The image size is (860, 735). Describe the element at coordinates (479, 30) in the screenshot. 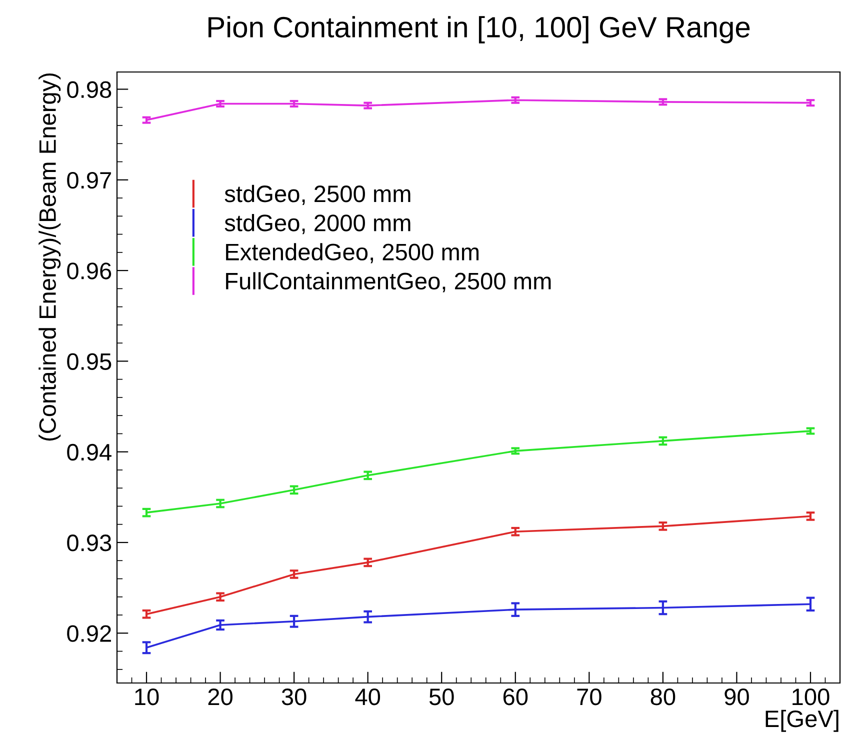

I see `chart-title: Pion Containment in [10, 100] GeV Range` at that location.